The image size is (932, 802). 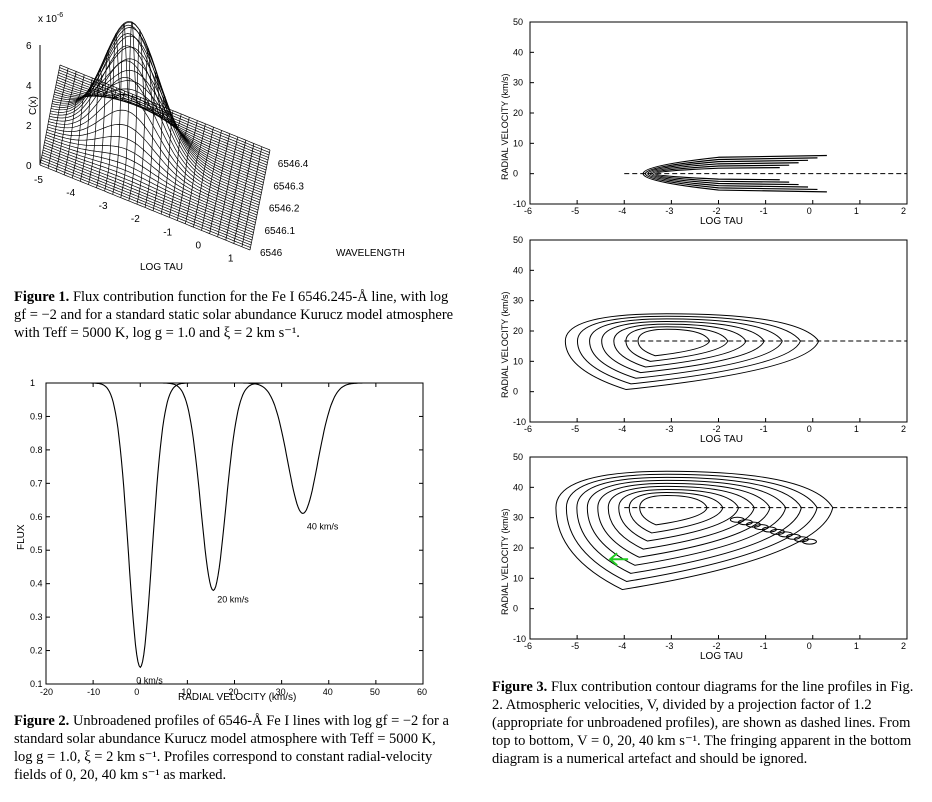 I want to click on z-tick-label: 6, so click(x=29, y=46).